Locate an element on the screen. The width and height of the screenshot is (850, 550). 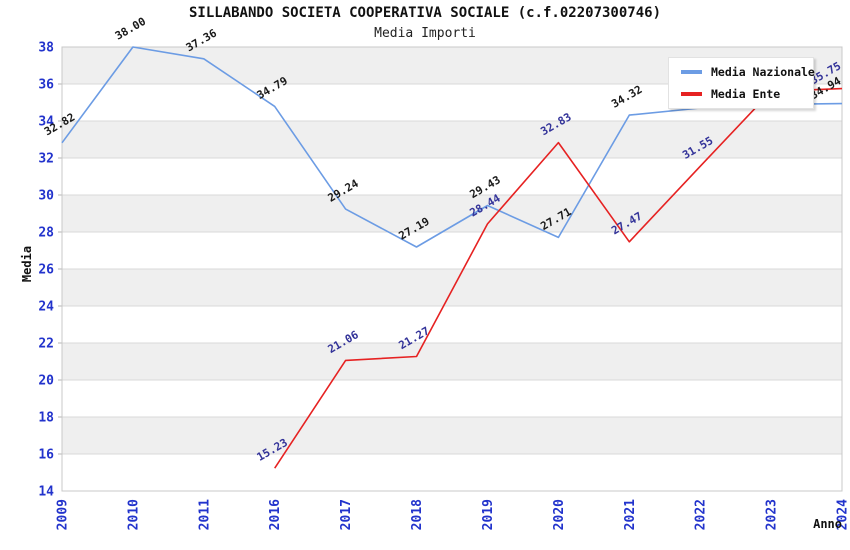
svg-text: 26 is located at coordinates (46, 270).